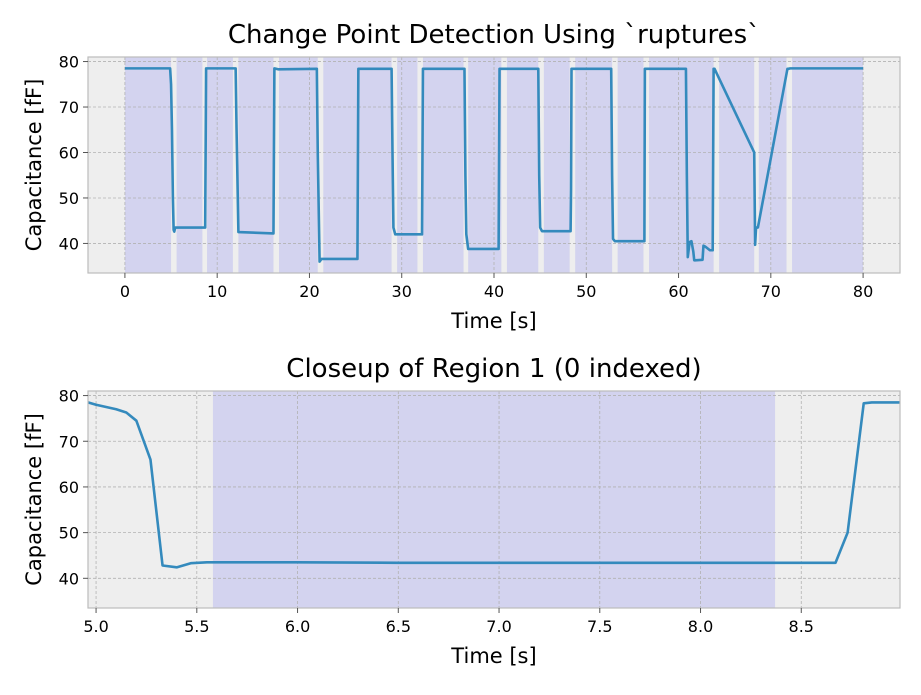  What do you see at coordinates (196, 626) in the screenshot?
I see `x-tick-label: 5.5` at bounding box center [196, 626].